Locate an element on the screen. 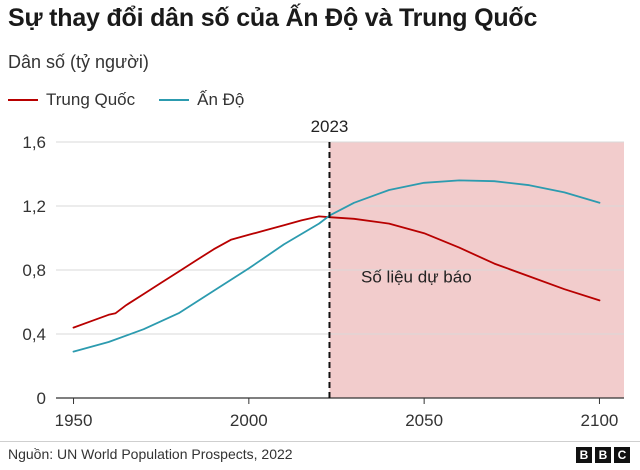 This screenshot has width=640, height=470. y-tick-label: 0,8 is located at coordinates (34, 270).